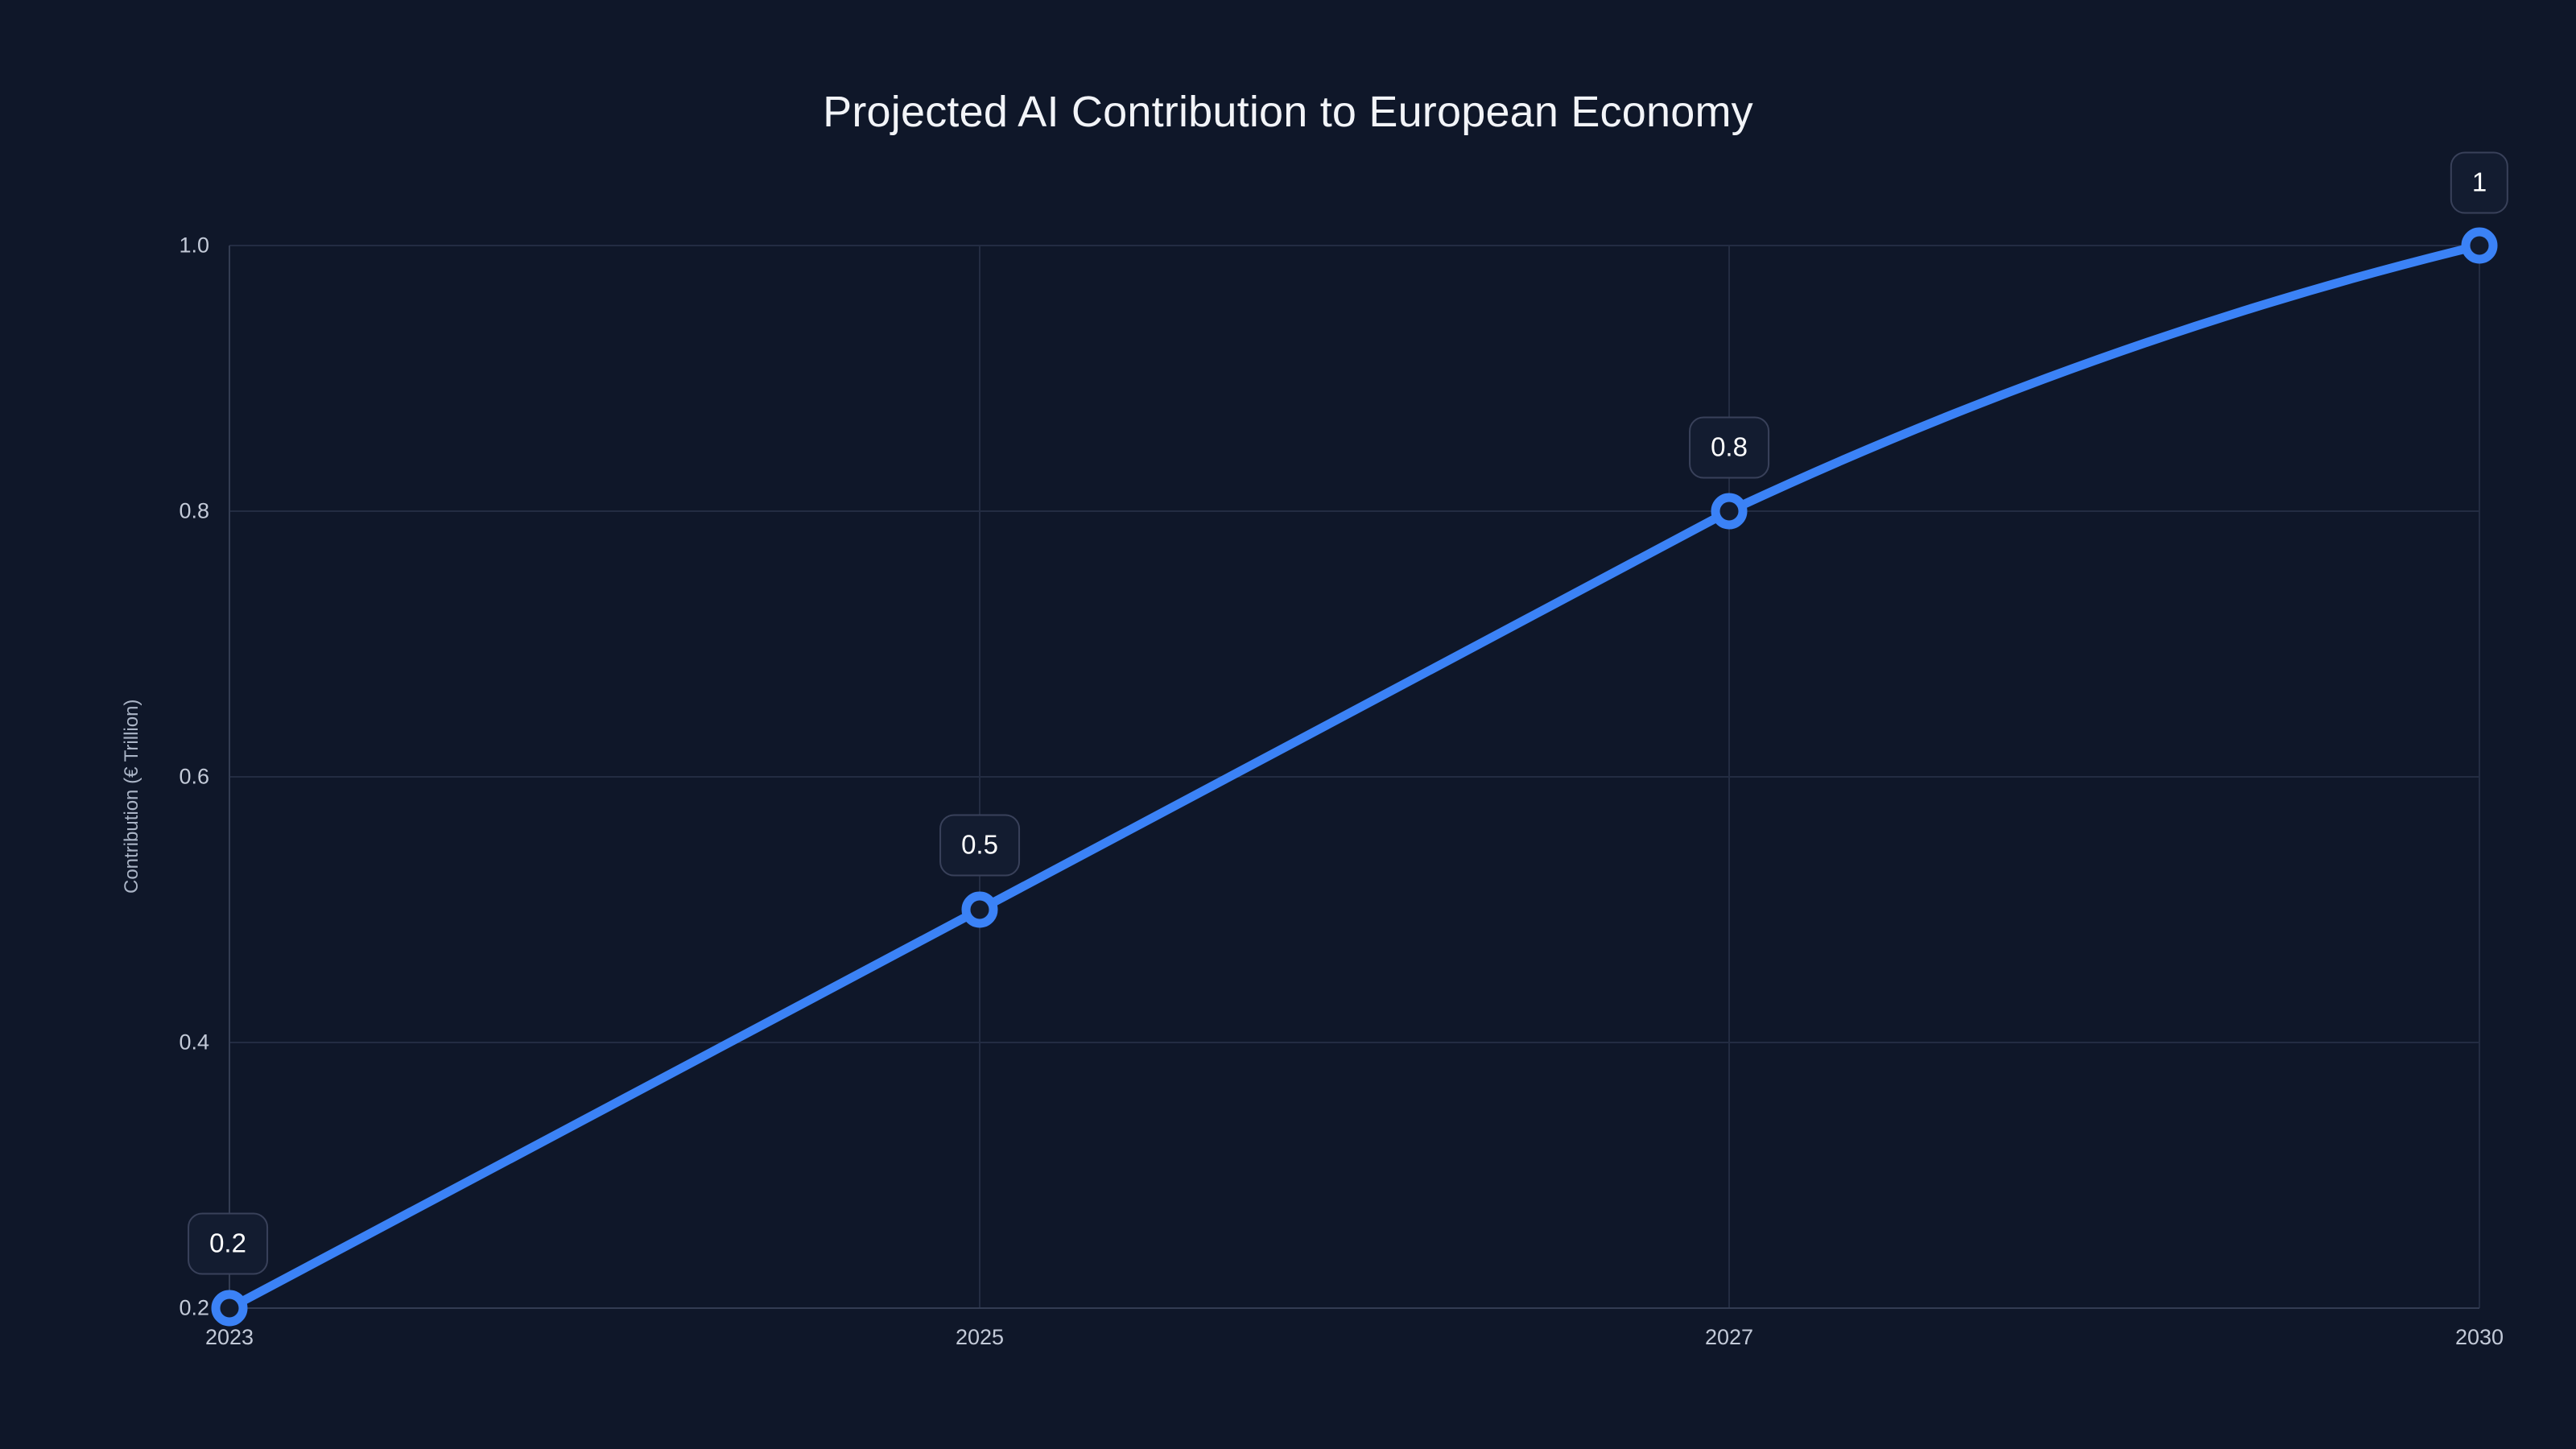  I want to click on data-label-badge-2023: 0.2, so click(228, 1243).